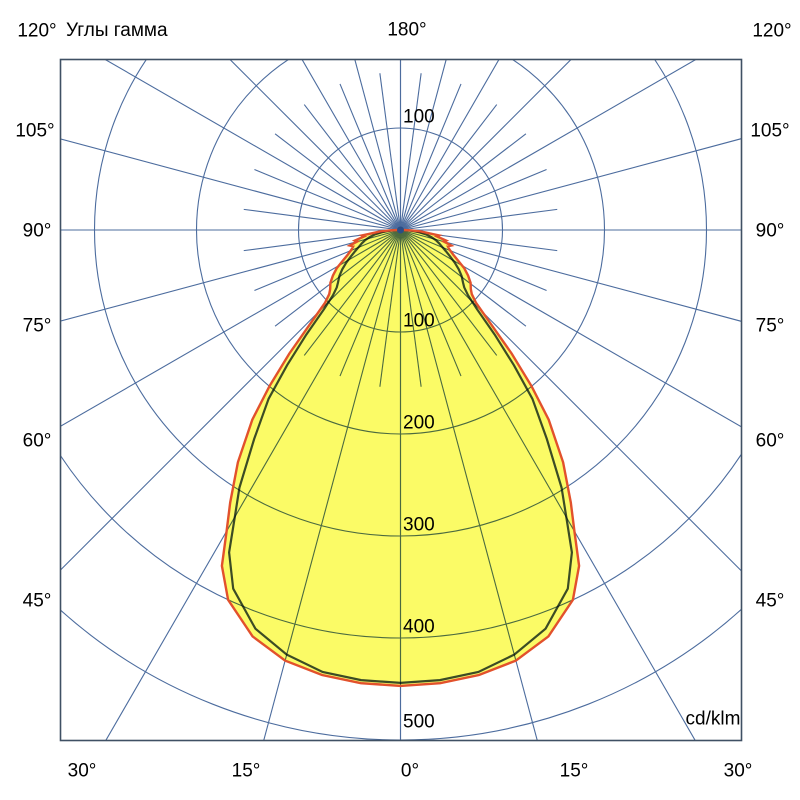  Describe the element at coordinates (419, 627) in the screenshot. I see `radial-value-label-400: 400` at that location.